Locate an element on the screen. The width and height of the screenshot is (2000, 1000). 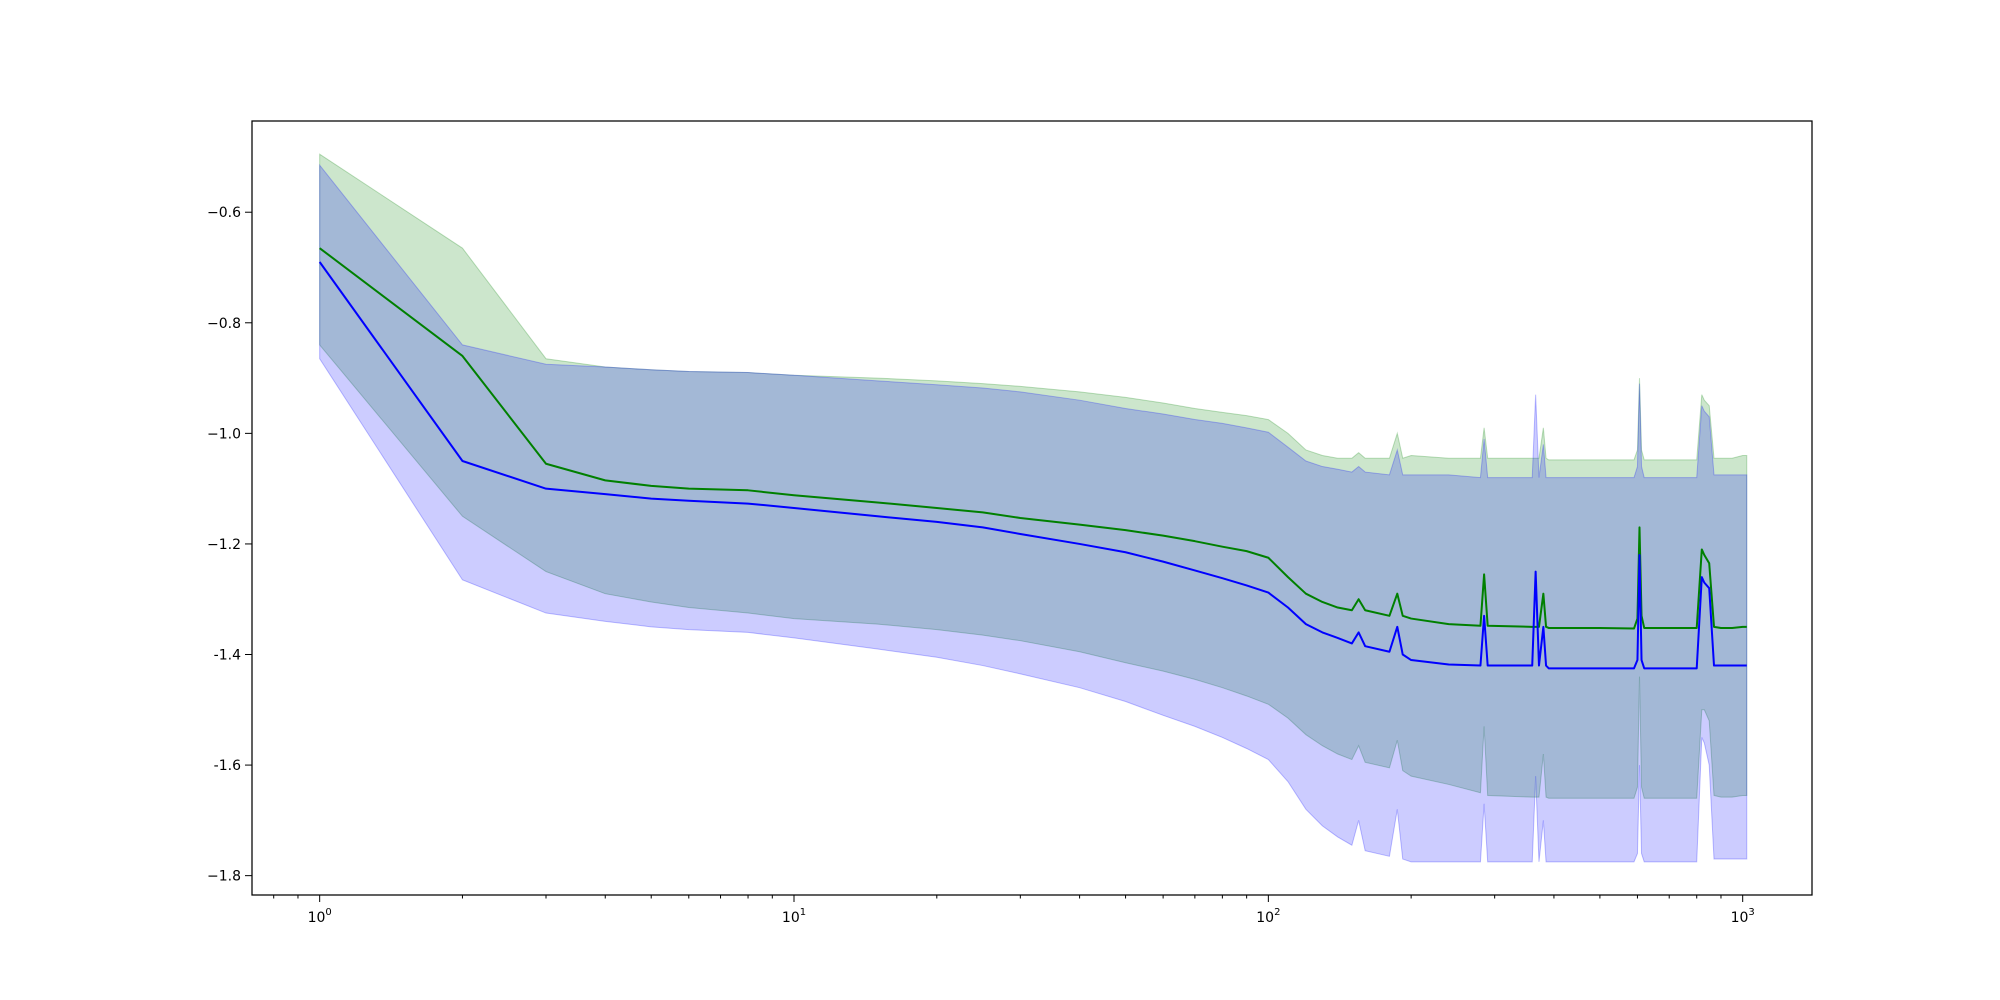
y-tick-label: −1.0 is located at coordinates (224, 434).